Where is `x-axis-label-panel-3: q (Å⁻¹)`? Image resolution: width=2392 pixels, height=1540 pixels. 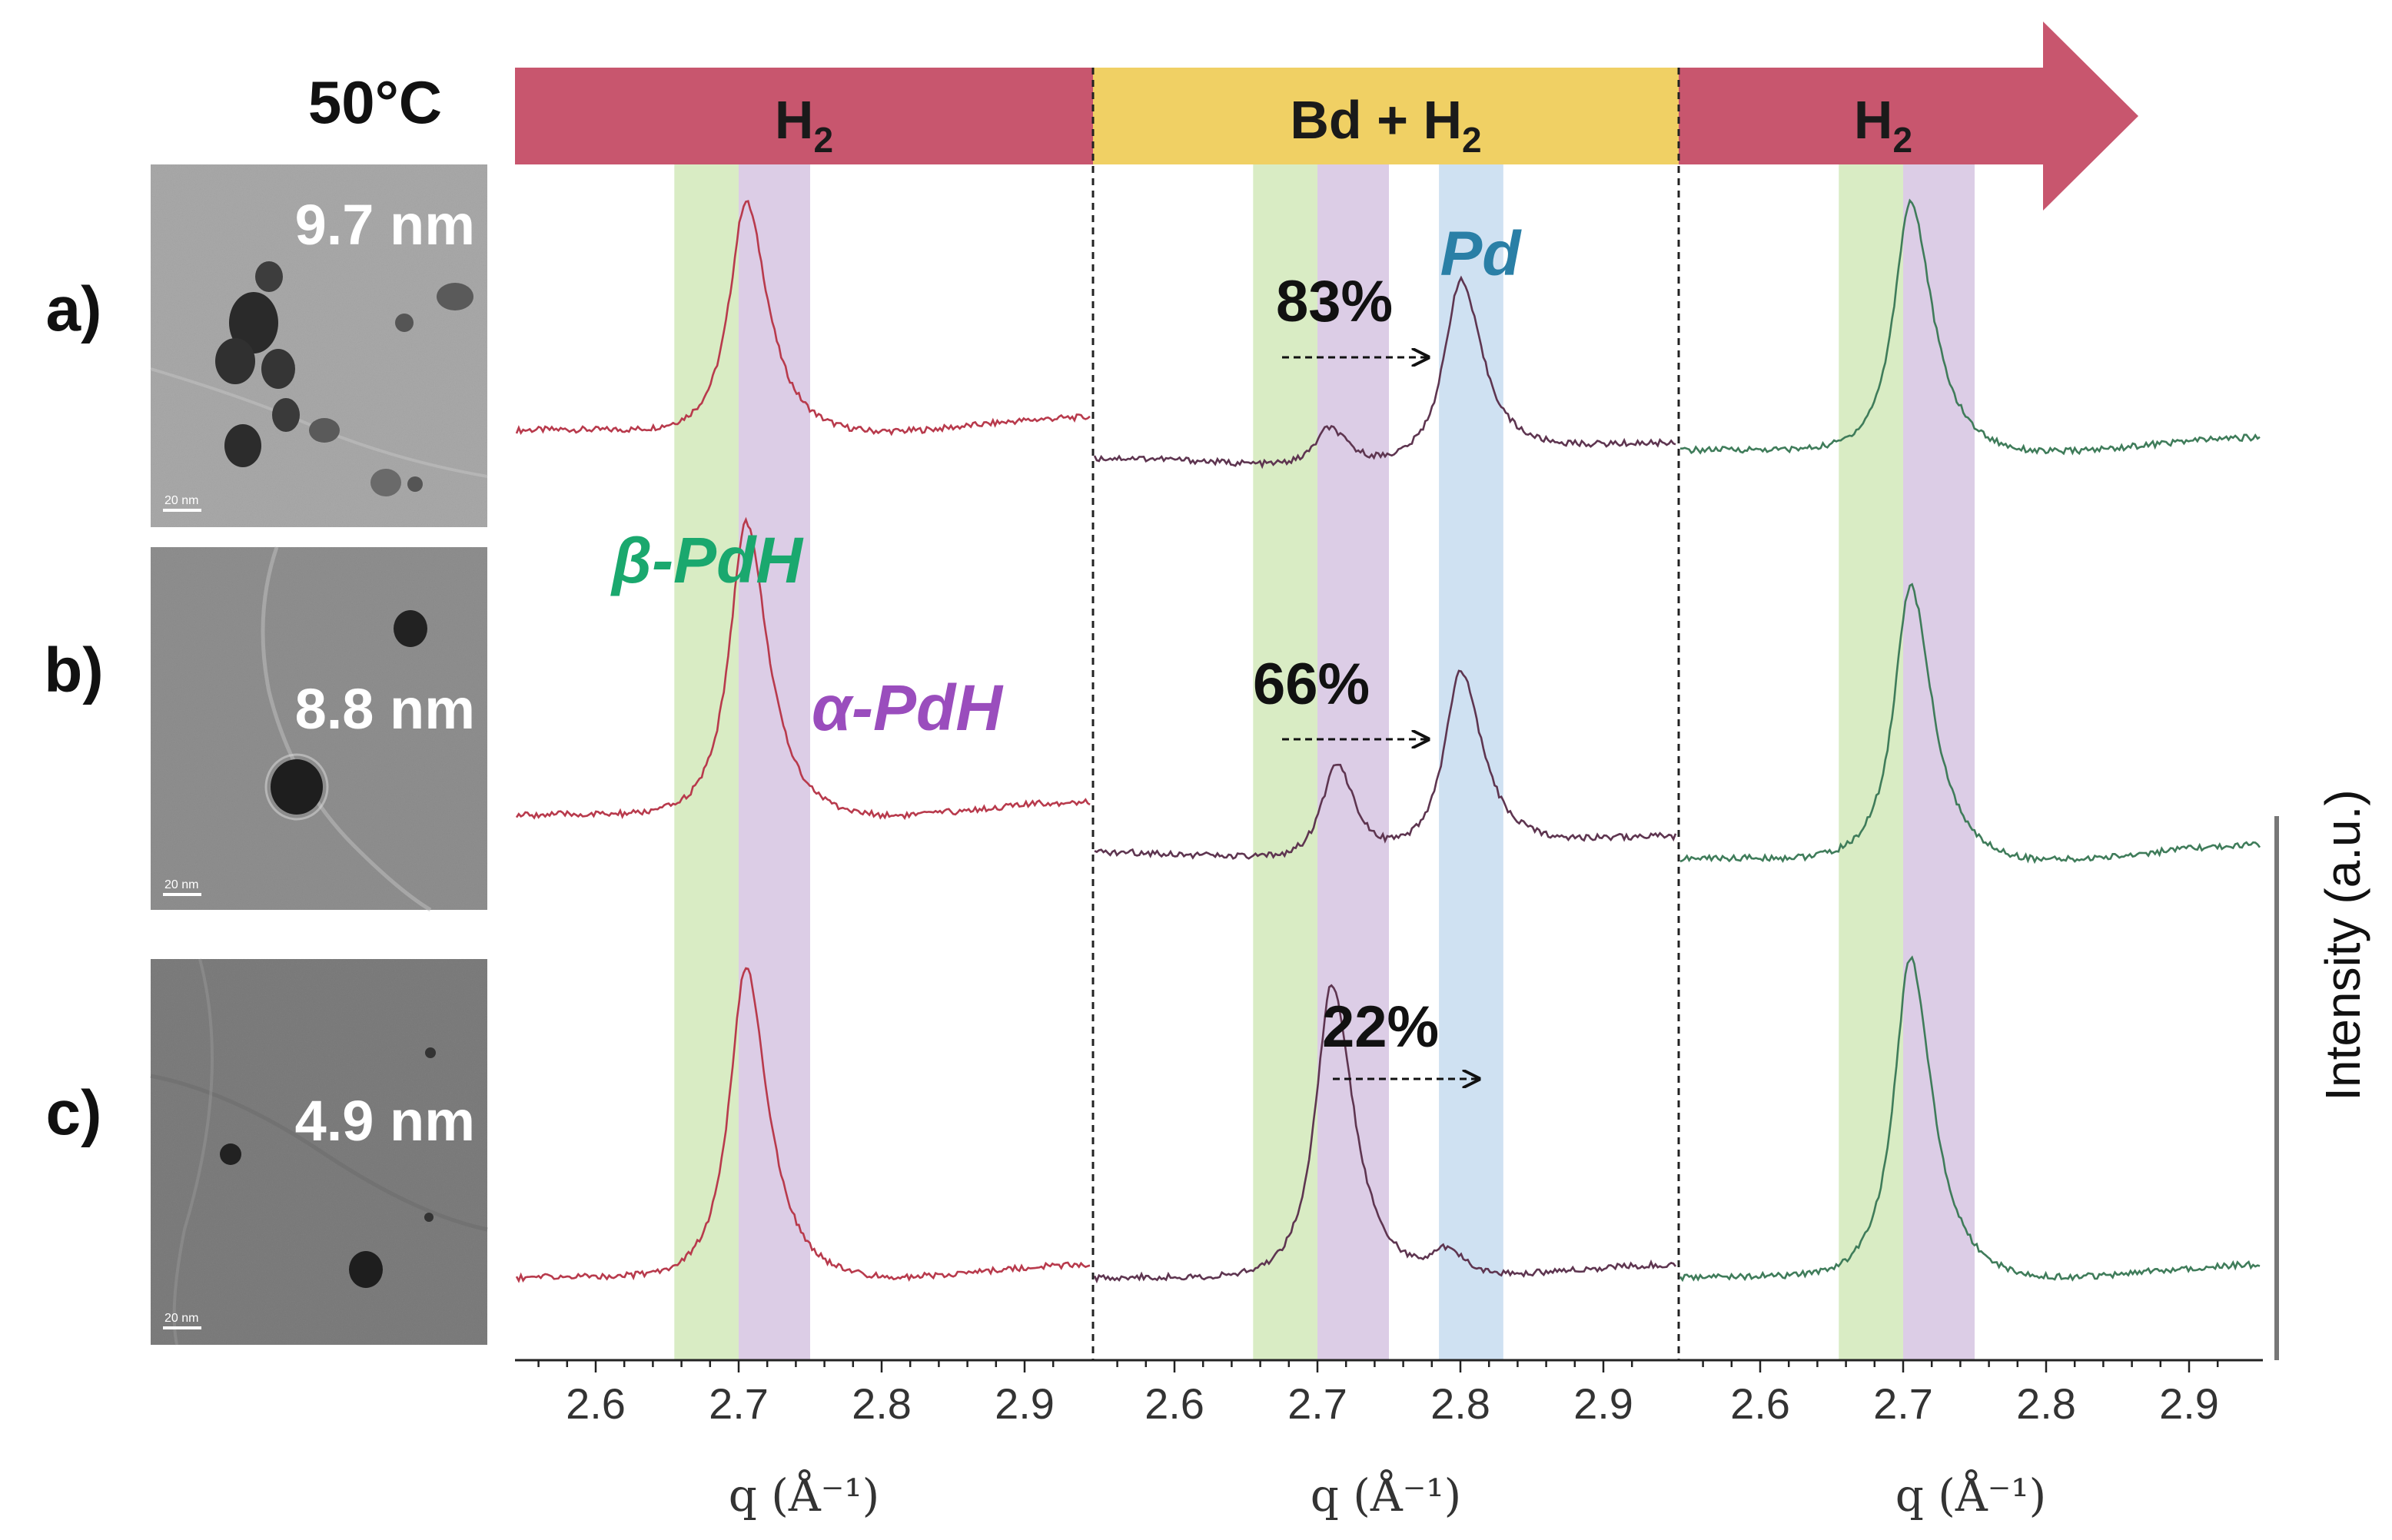 x-axis-label-panel-3: q (Å⁻¹) is located at coordinates (1971, 1496).